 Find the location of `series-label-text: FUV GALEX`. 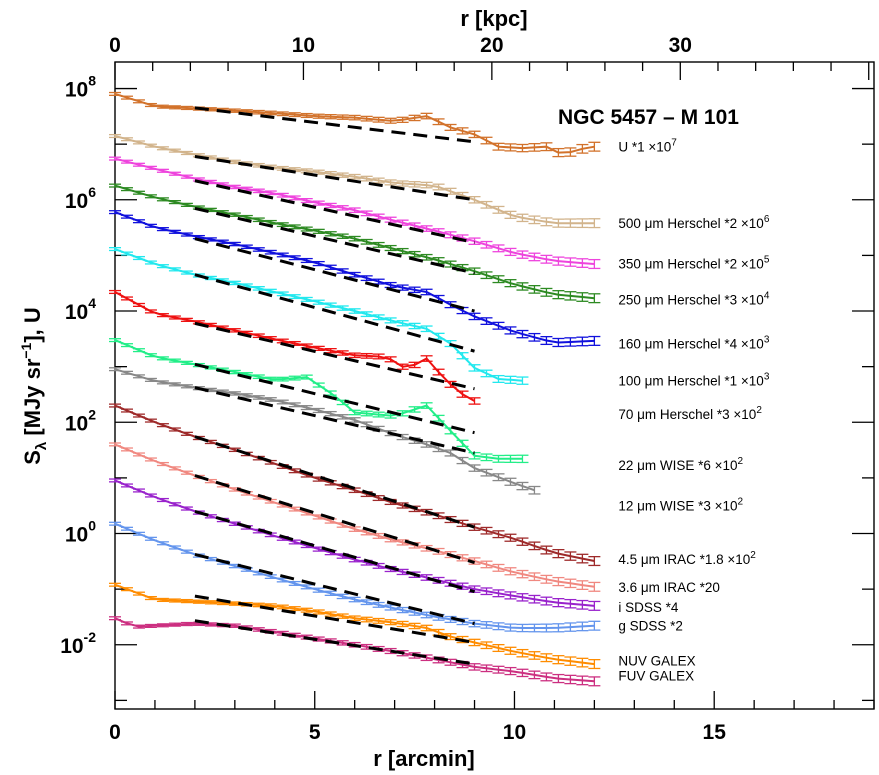

series-label-text: FUV GALEX is located at coordinates (656, 676).